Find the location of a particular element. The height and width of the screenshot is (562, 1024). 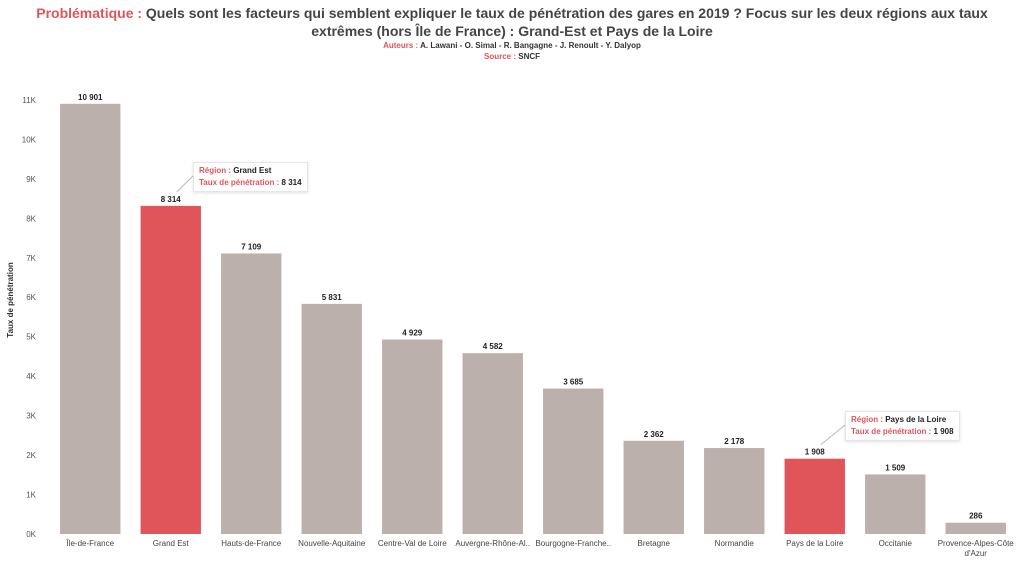

source-label: Source : is located at coordinates (499, 56).